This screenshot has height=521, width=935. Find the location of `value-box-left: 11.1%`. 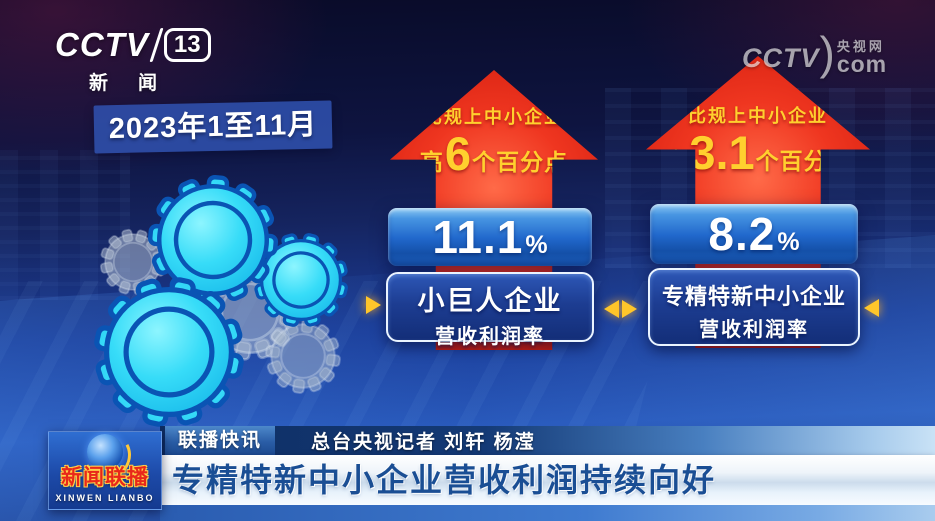

value-box-left: 11.1% is located at coordinates (490, 237).